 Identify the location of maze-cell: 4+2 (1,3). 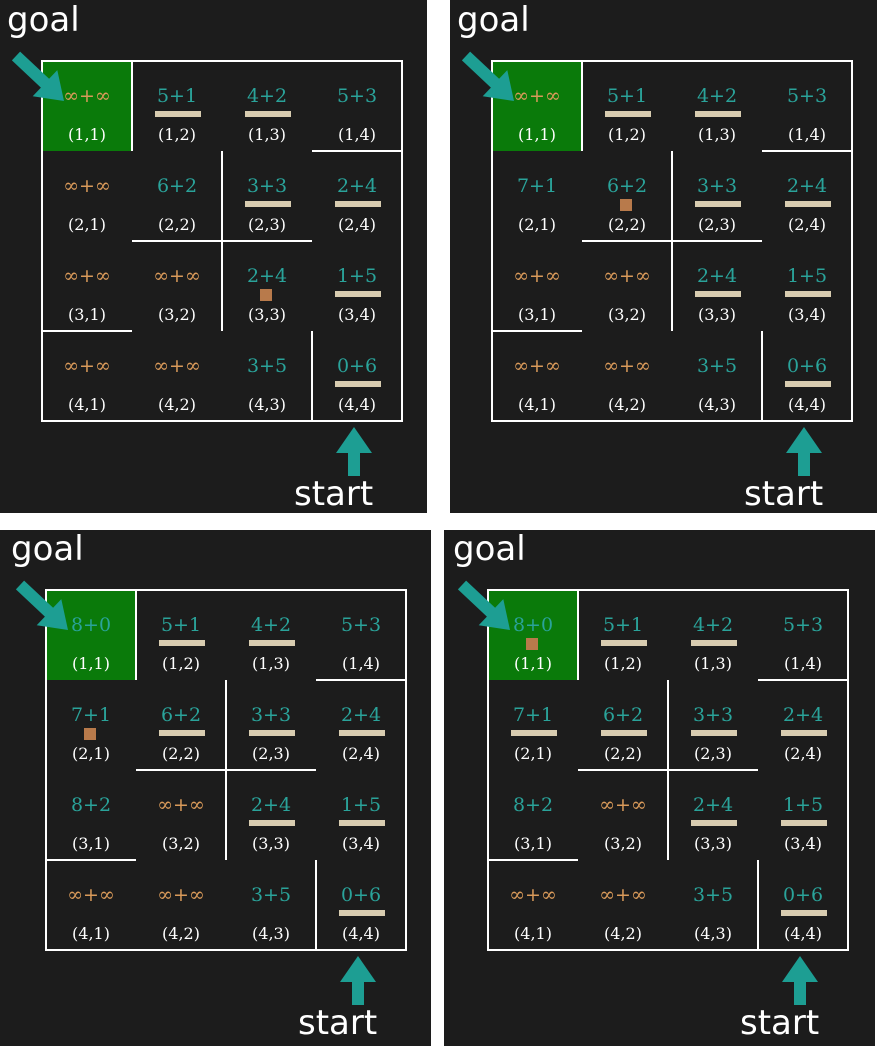
(267, 106).